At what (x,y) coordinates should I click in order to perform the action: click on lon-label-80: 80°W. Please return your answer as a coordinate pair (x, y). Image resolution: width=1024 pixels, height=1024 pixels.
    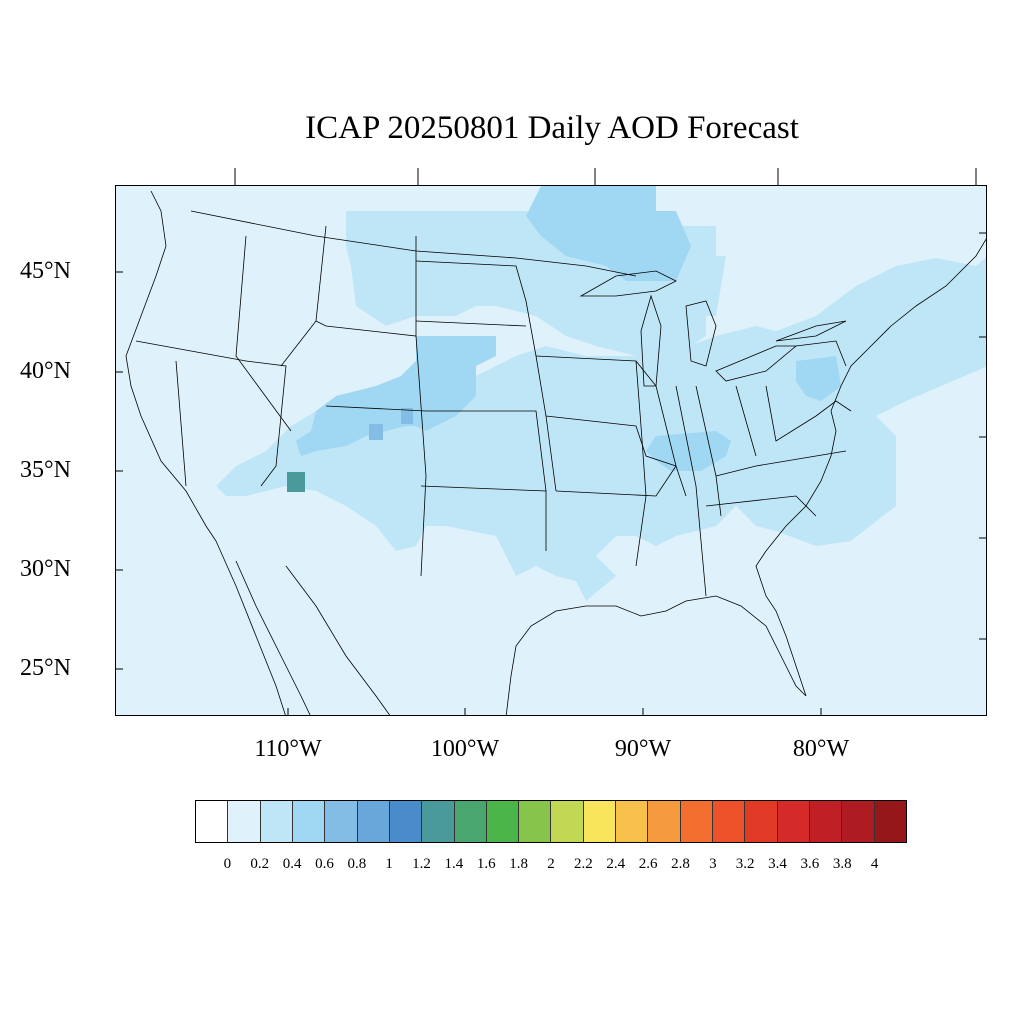
    Looking at the image, I should click on (821, 749).